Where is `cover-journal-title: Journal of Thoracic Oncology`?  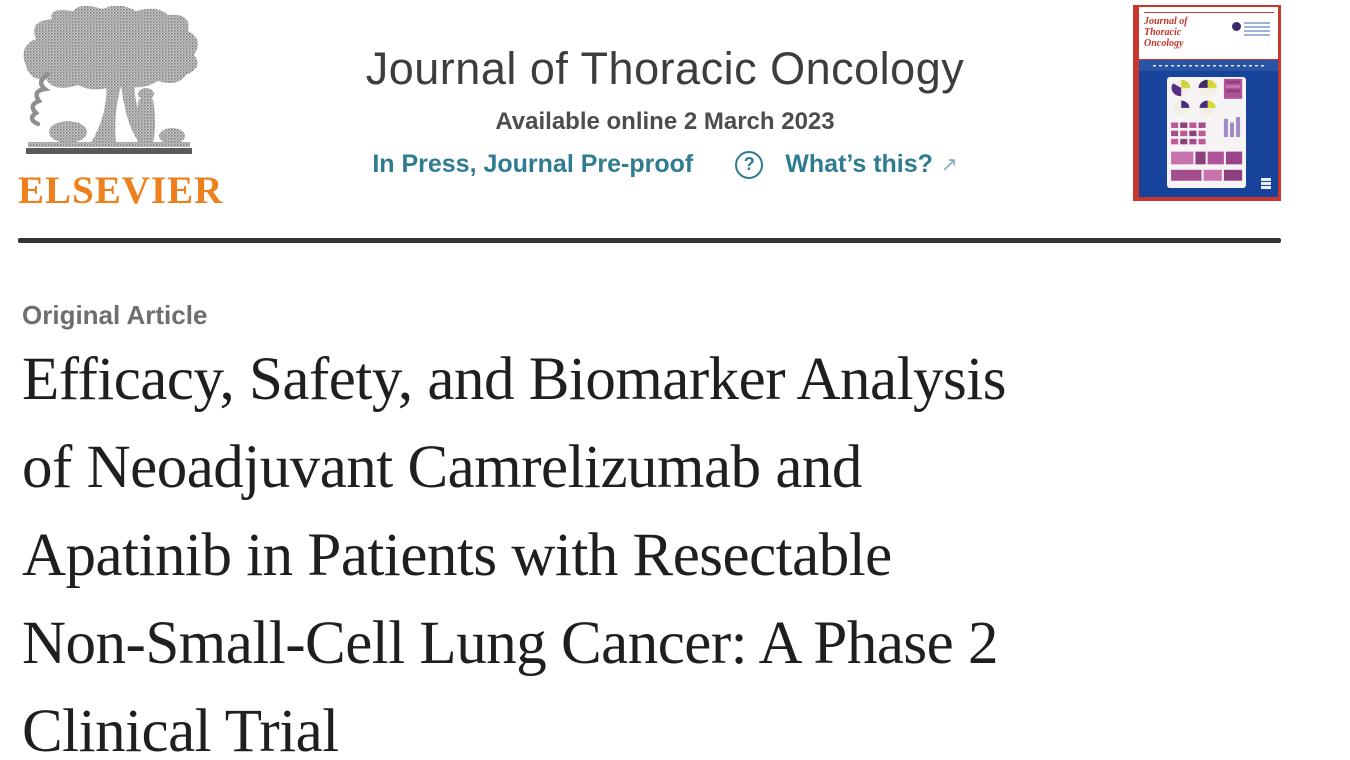
cover-journal-title: Journal of Thoracic Oncology is located at coordinates (1166, 32).